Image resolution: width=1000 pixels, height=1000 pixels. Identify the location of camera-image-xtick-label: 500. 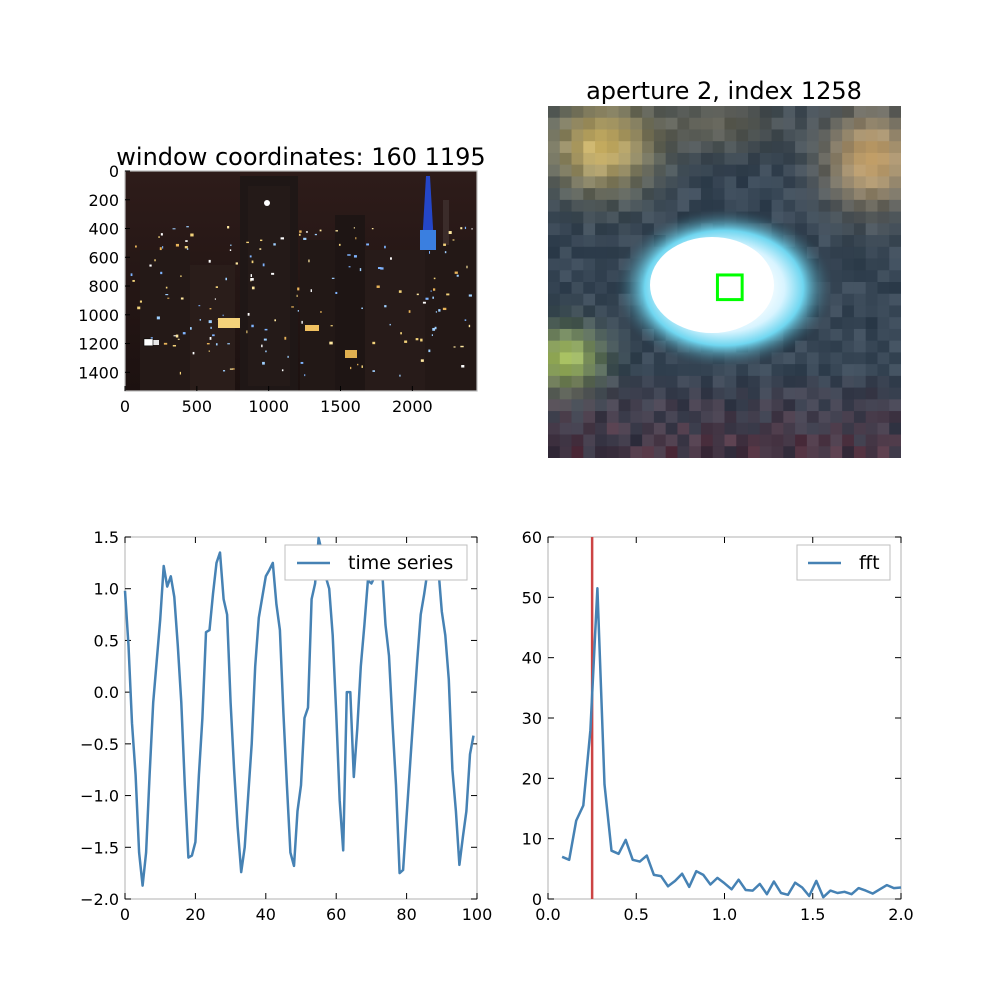
(197, 406).